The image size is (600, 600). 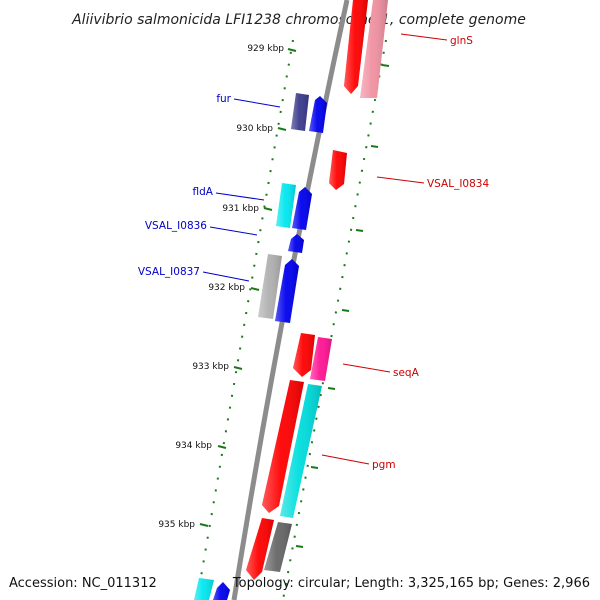 I want to click on outer-major-ticks, so click(x=342, y=306).